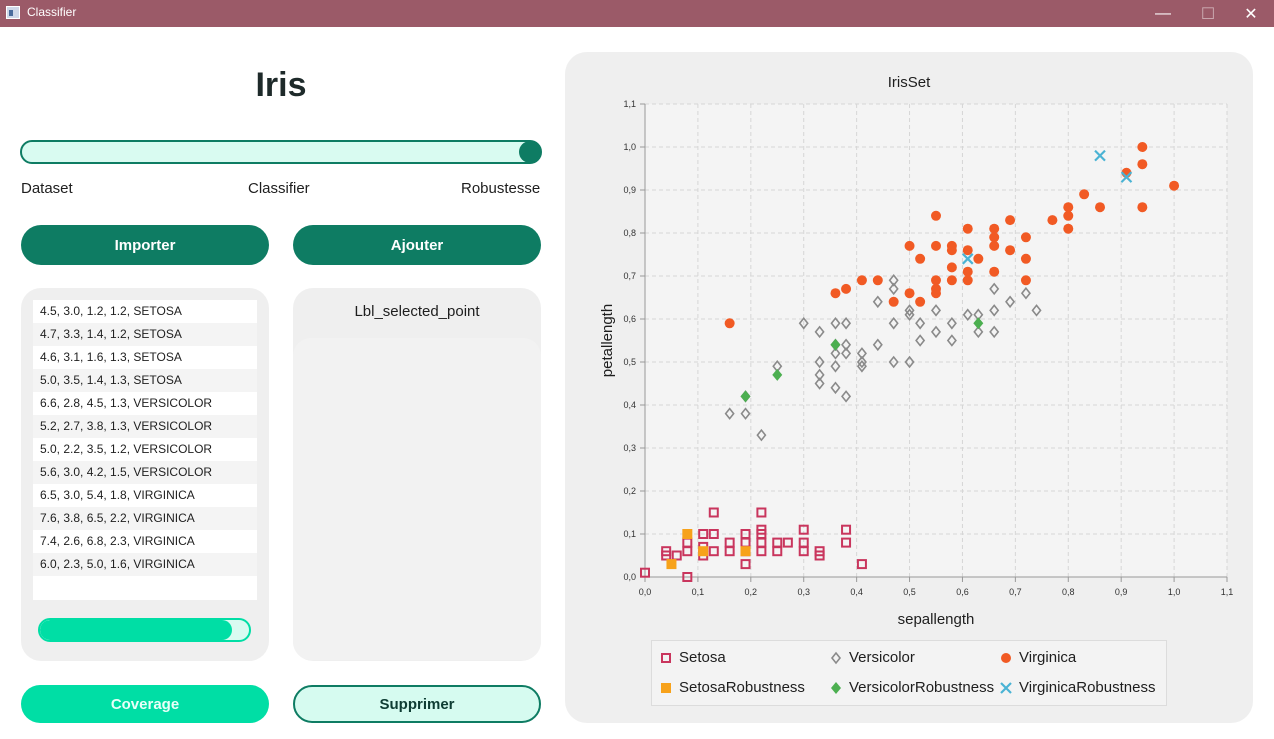 Image resolution: width=1274 pixels, height=739 pixels. I want to click on list-item: 4.5, 3.0, 1.2, 1.2, SETOSA, so click(111, 311).